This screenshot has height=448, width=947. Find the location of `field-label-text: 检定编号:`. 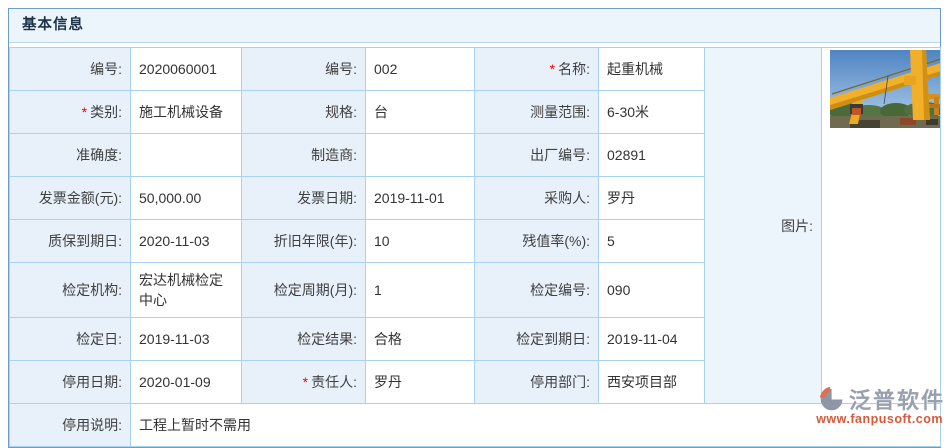

field-label-text: 检定编号: is located at coordinates (560, 290).